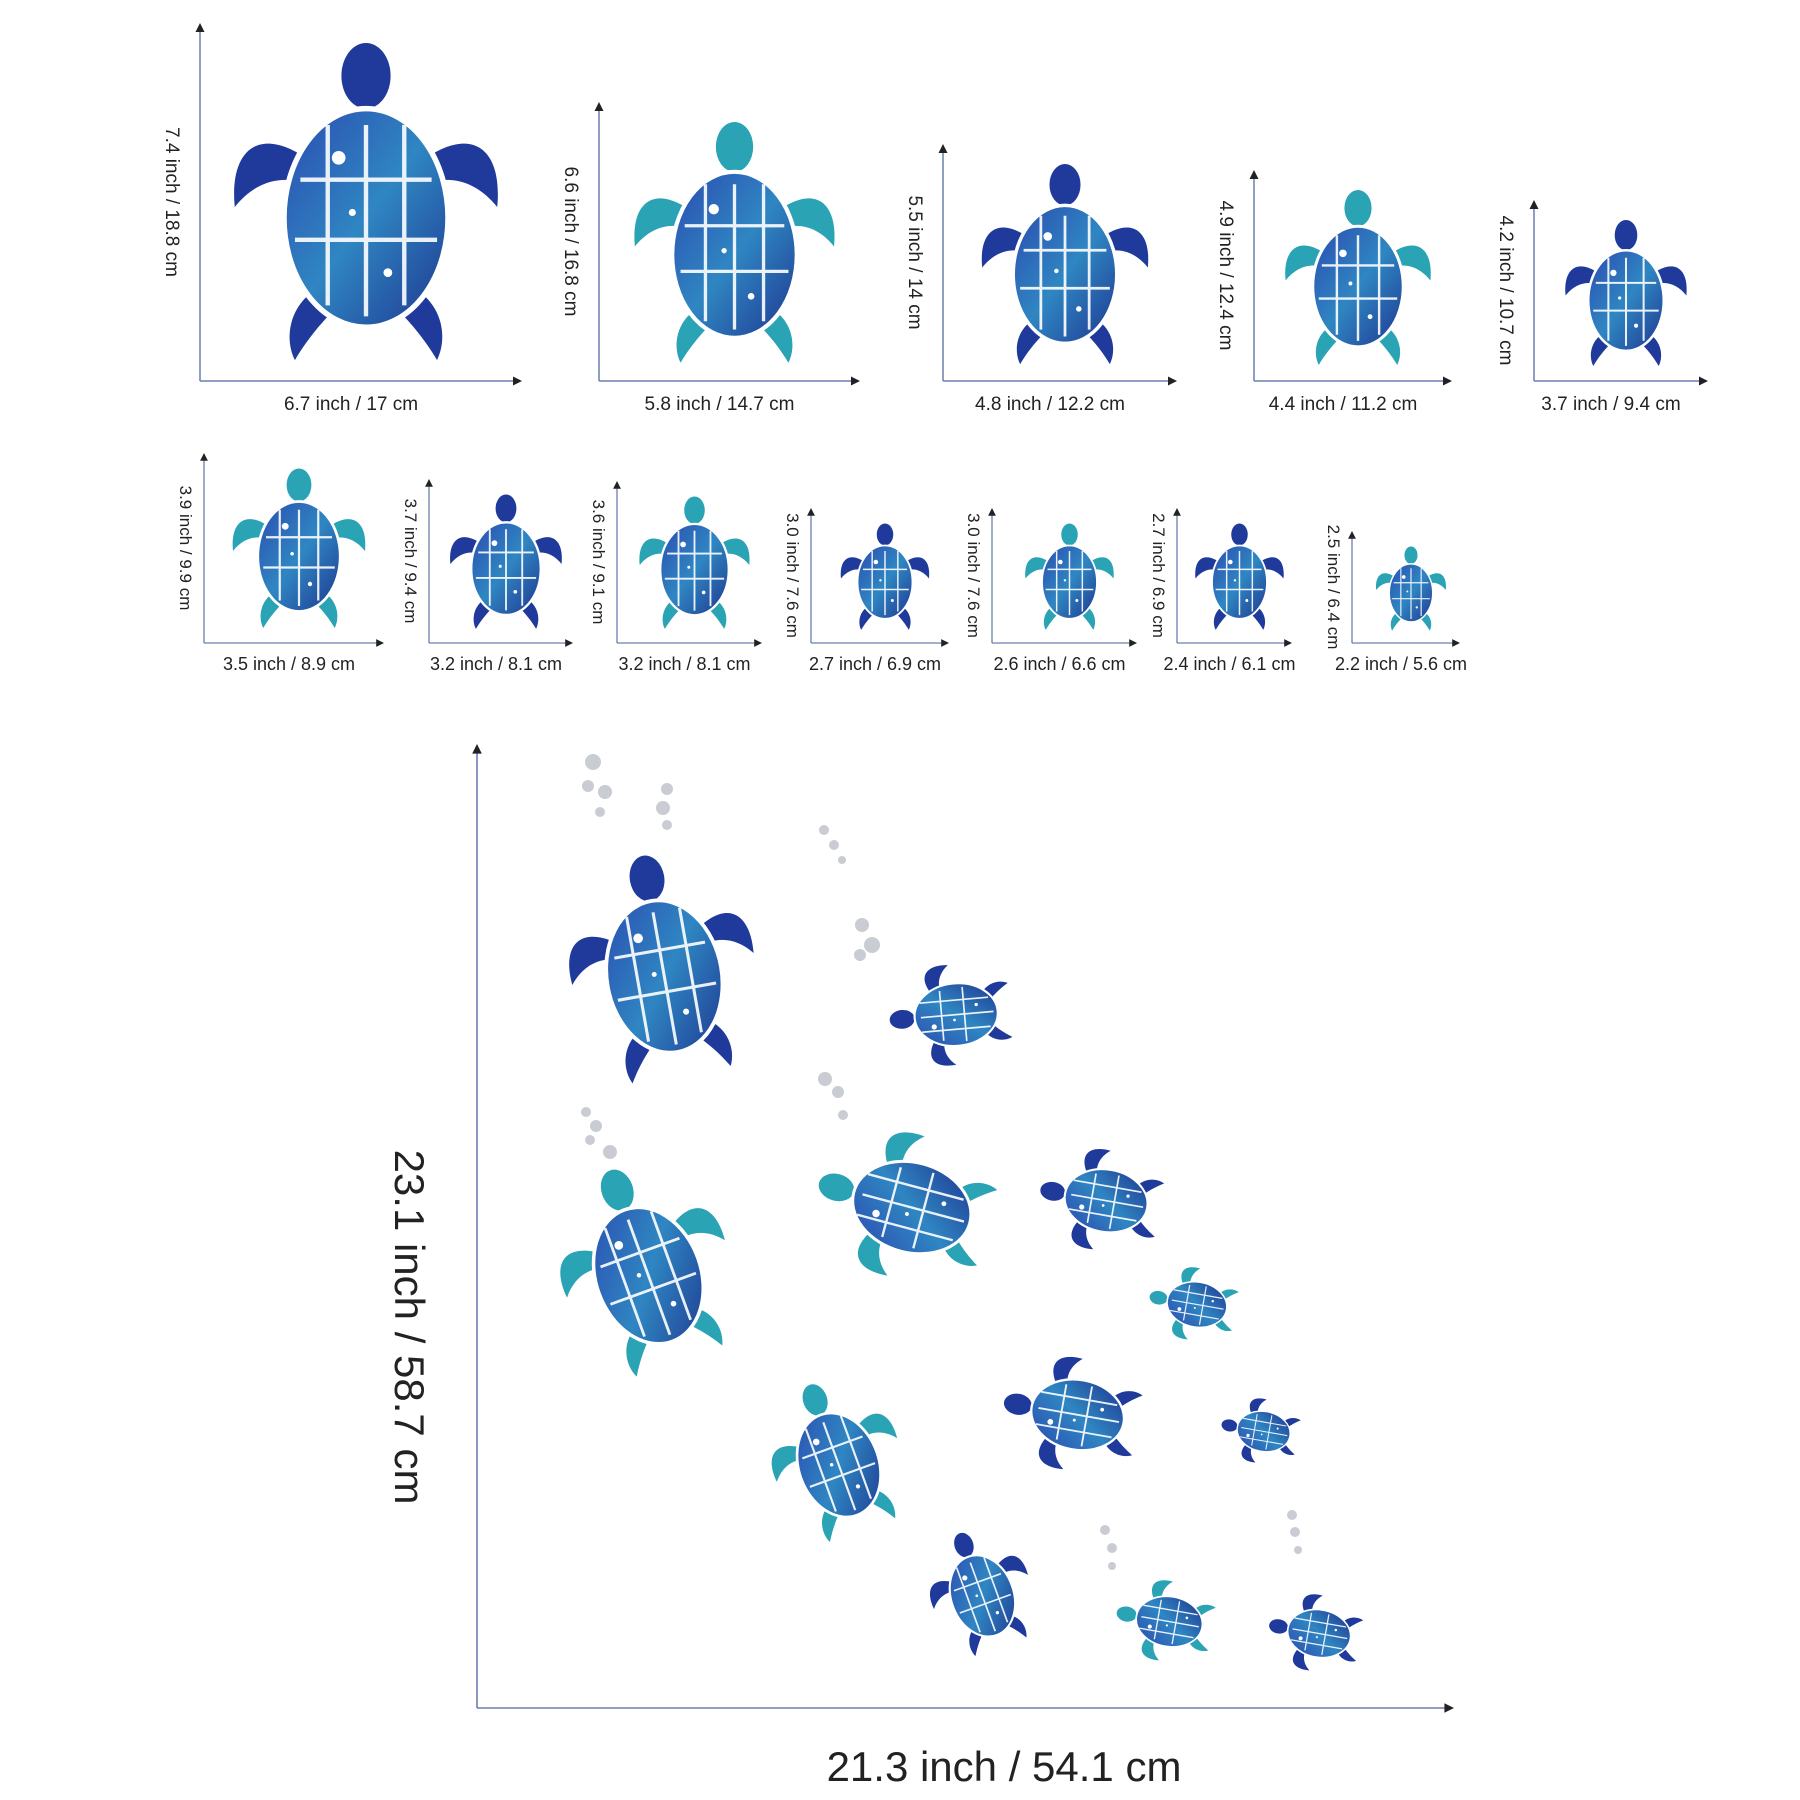  What do you see at coordinates (351, 404) in the screenshot?
I see `width-label: 6.7 inch / 17 cm` at bounding box center [351, 404].